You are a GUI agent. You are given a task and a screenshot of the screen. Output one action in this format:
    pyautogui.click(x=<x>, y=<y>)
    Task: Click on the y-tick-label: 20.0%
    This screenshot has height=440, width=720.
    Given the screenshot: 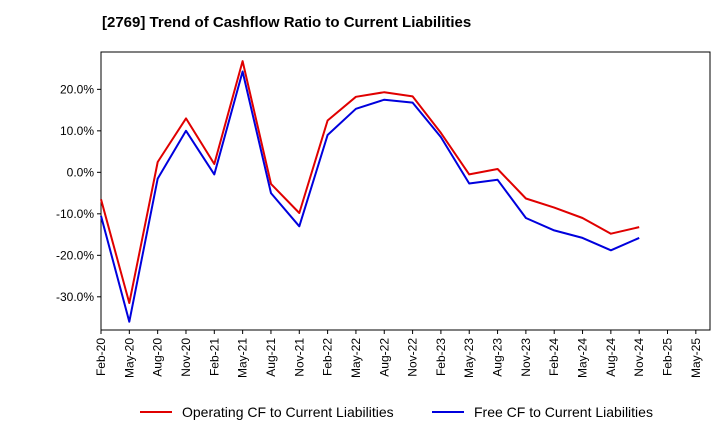 What is the action you would take?
    pyautogui.click(x=77, y=89)
    